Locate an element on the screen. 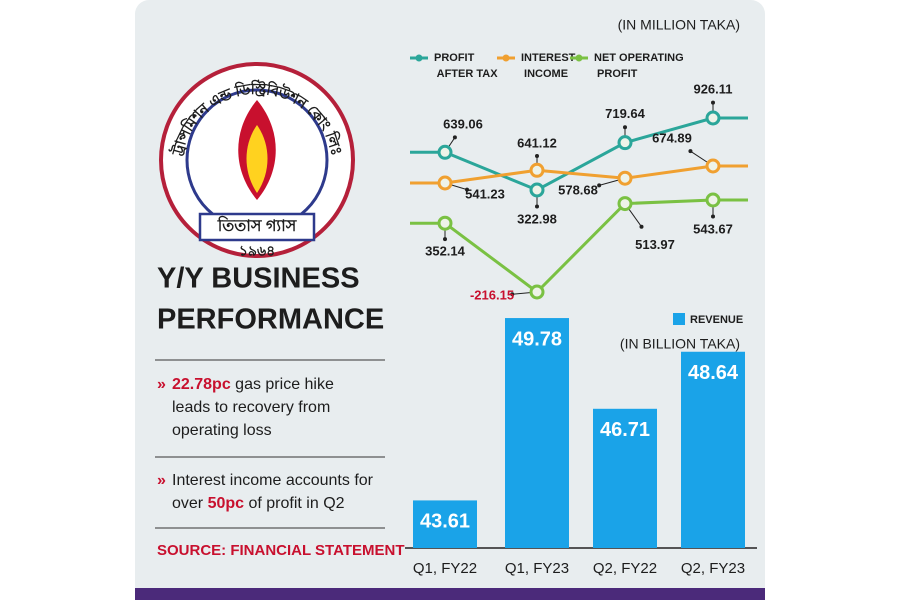 This screenshot has height=600, width=900. title-line: PERFORMANCE is located at coordinates (270, 320).